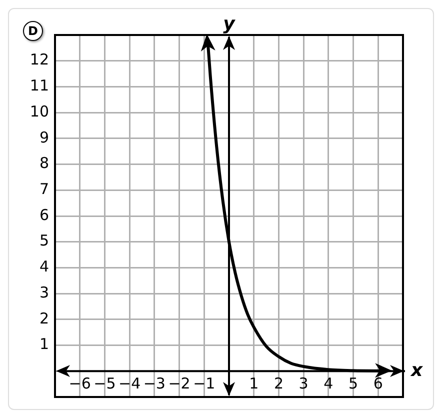 The image size is (442, 420). I want to click on x-tick-label: −2, so click(179, 383).